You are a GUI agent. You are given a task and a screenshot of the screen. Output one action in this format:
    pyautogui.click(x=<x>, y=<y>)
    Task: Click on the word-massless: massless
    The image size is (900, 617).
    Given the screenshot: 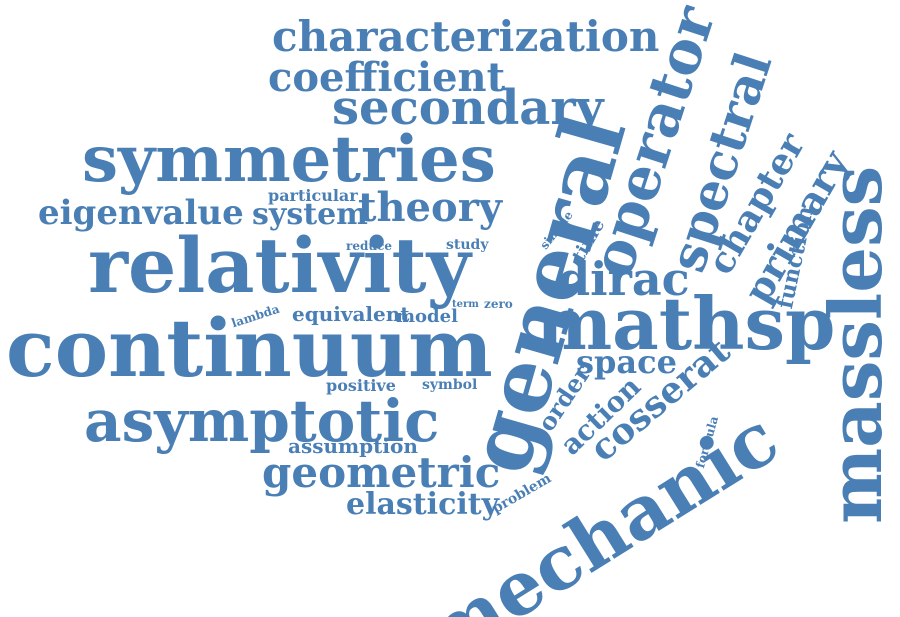 What is the action you would take?
    pyautogui.click(x=856, y=345)
    